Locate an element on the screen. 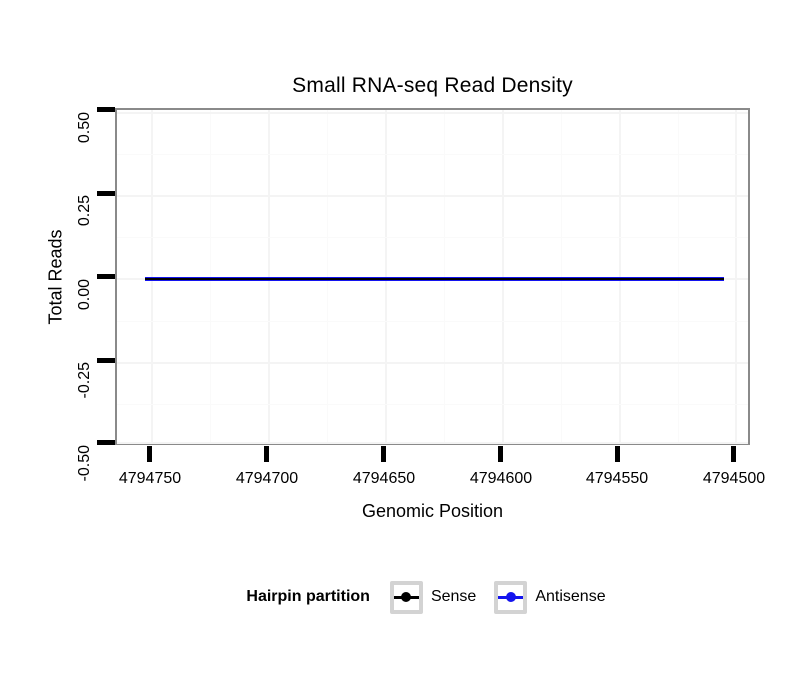 The height and width of the screenshot is (690, 810). x-tick-label: 4794500 is located at coordinates (734, 478).